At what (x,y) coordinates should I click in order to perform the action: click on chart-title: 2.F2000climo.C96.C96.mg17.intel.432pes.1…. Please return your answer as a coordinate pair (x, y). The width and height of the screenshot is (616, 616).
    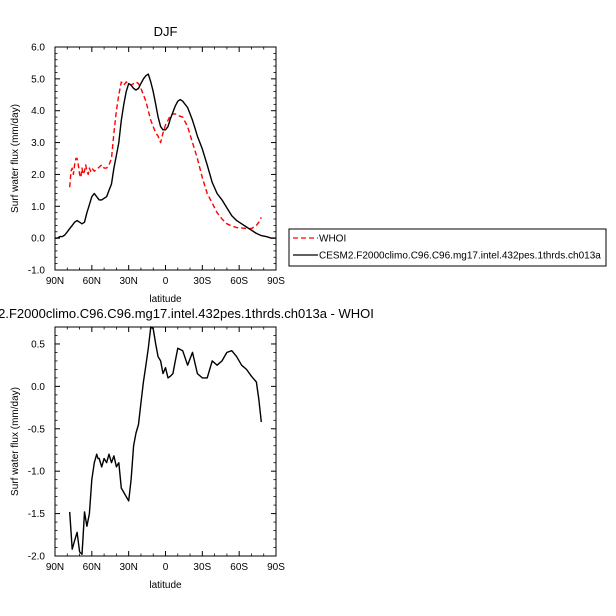
    Looking at the image, I should click on (187, 313).